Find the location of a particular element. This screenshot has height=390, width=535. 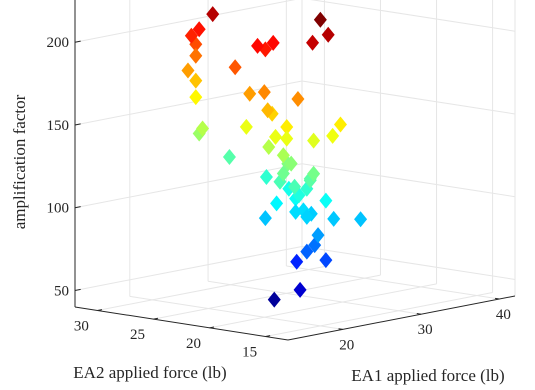

x-axis-line is located at coordinates (401, 318).